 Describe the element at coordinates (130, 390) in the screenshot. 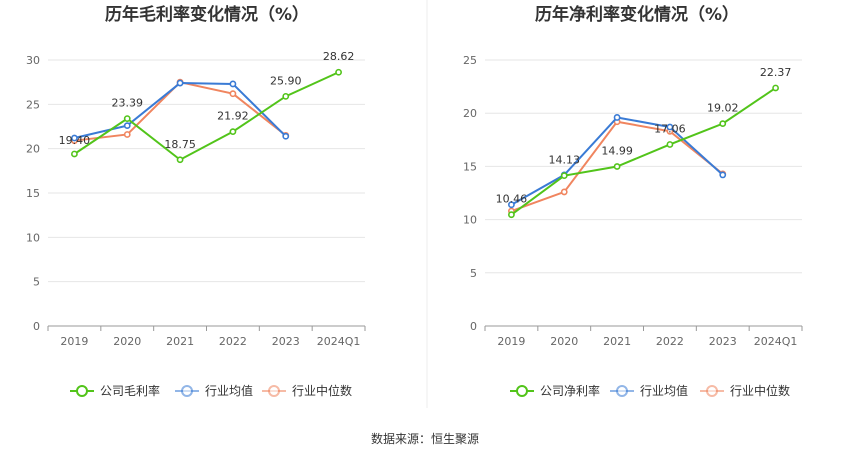

I see `legend-label: 公司毛利率` at that location.